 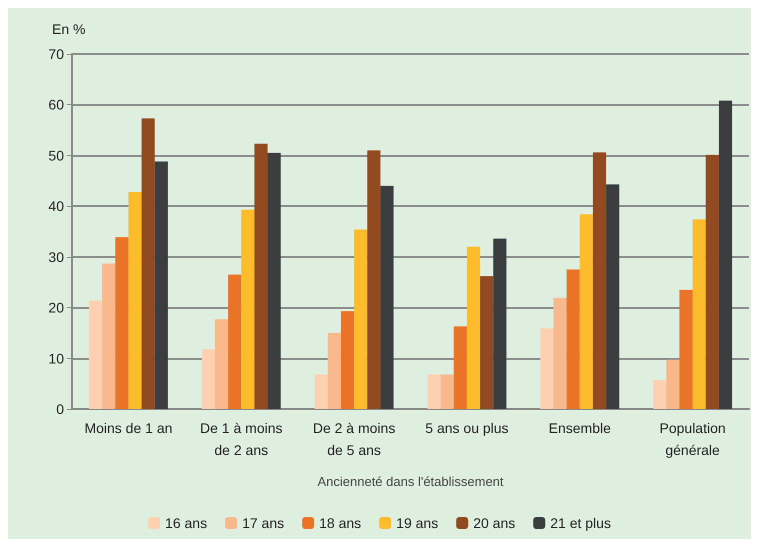 I want to click on x-tick-label: Population générale, so click(x=692, y=439).